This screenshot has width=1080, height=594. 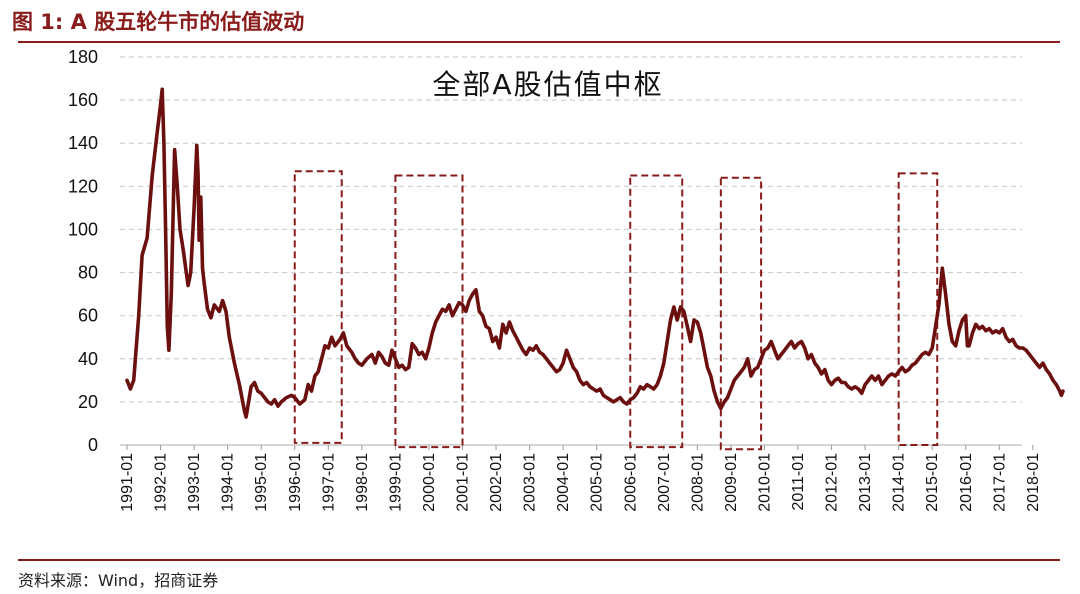 I want to click on x-tick-label: 1998-01, so click(x=362, y=482).